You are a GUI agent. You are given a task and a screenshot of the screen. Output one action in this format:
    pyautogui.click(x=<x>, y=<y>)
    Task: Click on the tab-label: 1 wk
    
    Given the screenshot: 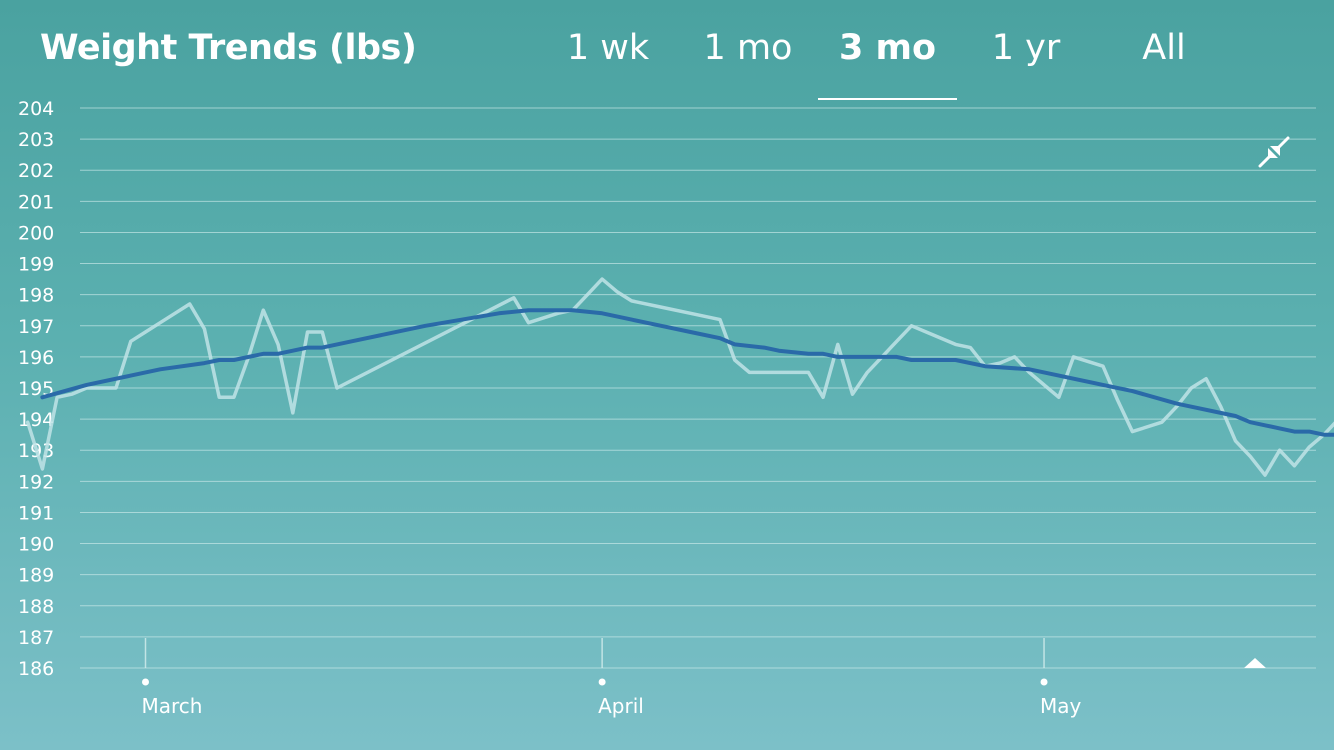 What is the action you would take?
    pyautogui.click(x=608, y=48)
    